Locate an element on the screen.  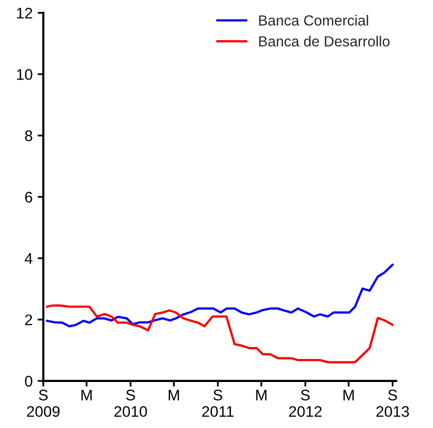
y-tick-label: 8 is located at coordinates (28, 136).